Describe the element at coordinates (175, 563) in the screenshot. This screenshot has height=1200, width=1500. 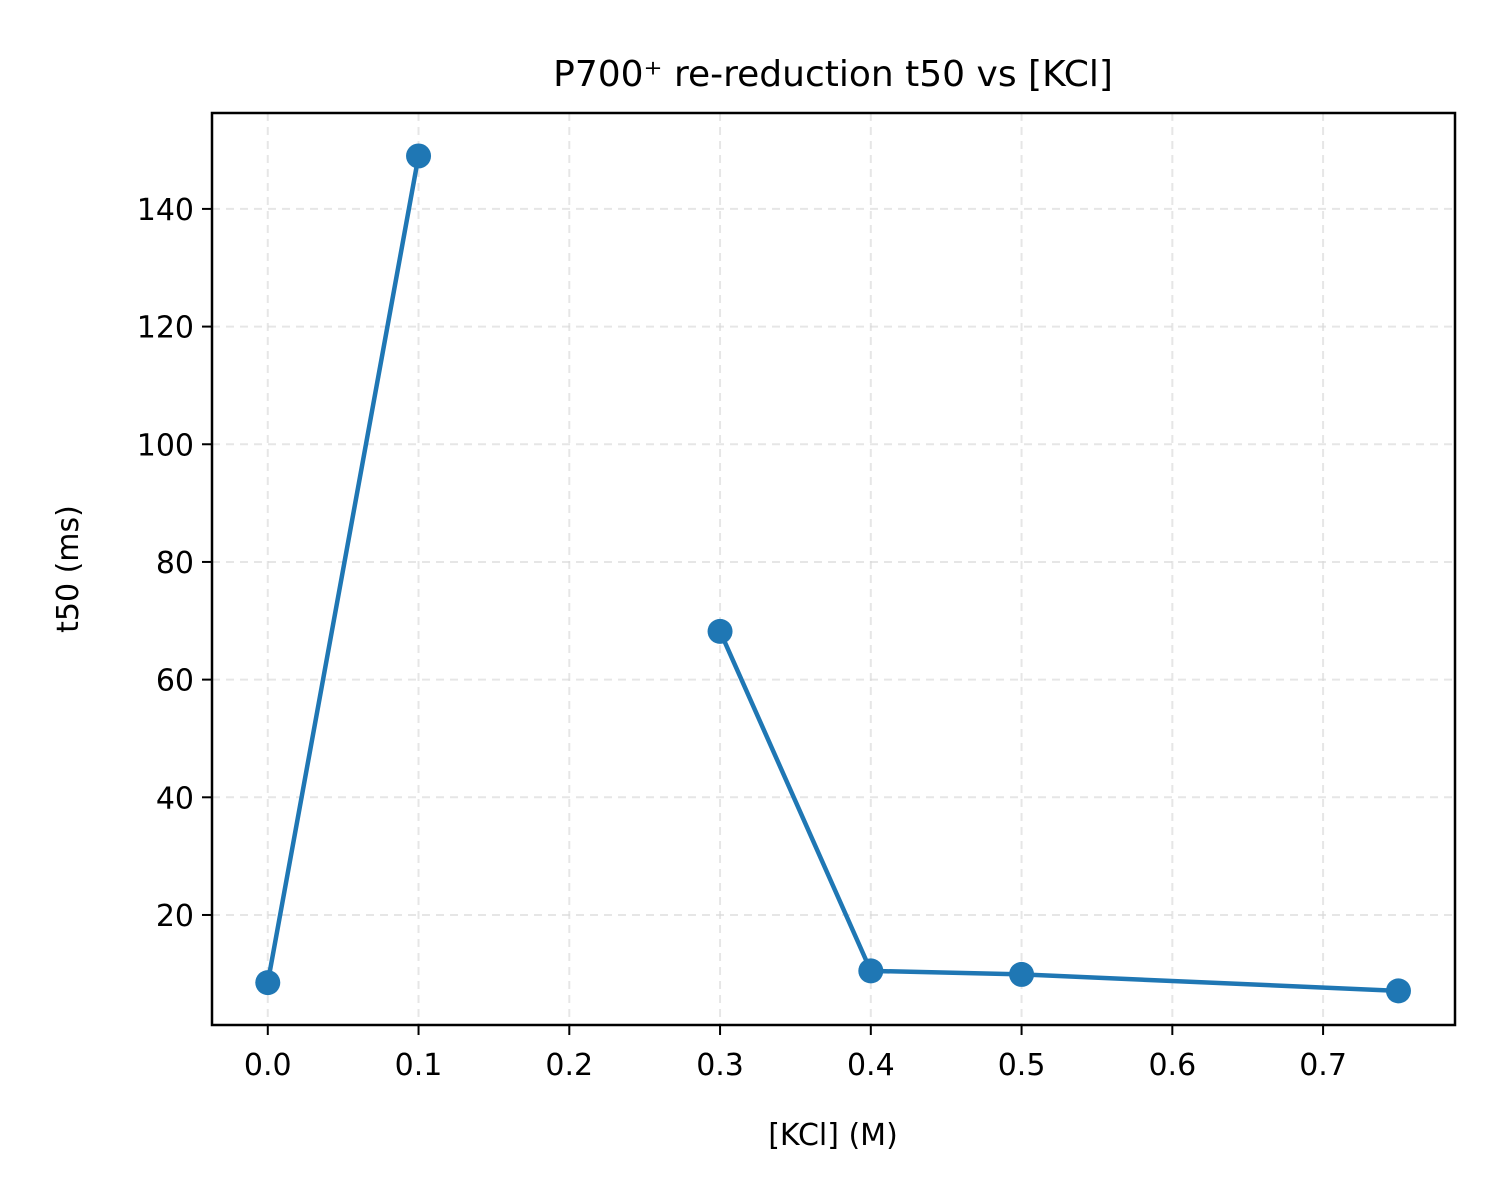
I see `y-tick-label: 80` at that location.